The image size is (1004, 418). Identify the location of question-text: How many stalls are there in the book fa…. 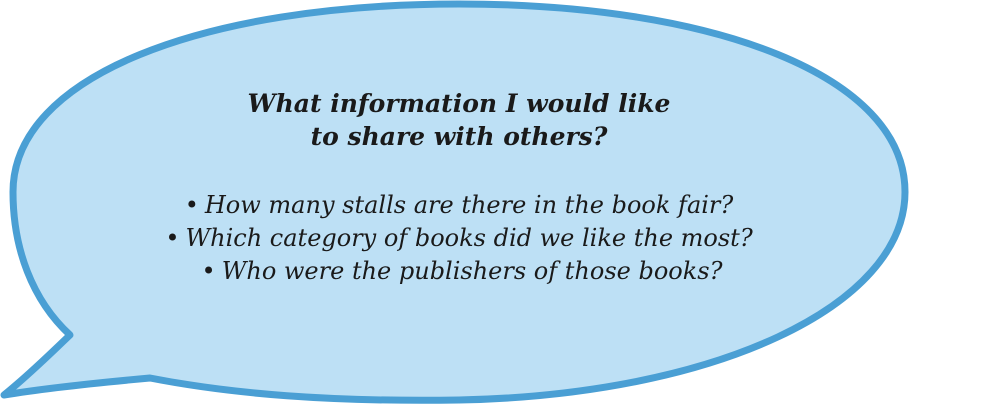
(469, 205).